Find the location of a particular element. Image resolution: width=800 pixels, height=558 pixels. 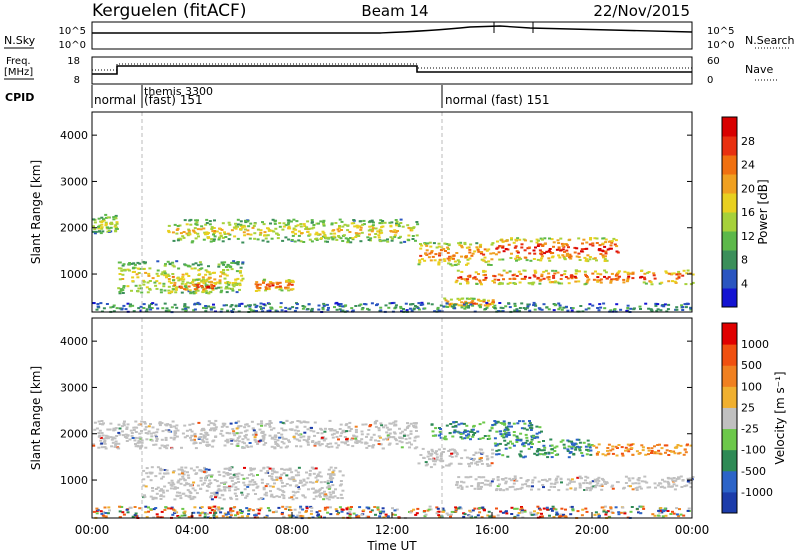

noise-left-tick-high: 10^5 is located at coordinates (72, 31).